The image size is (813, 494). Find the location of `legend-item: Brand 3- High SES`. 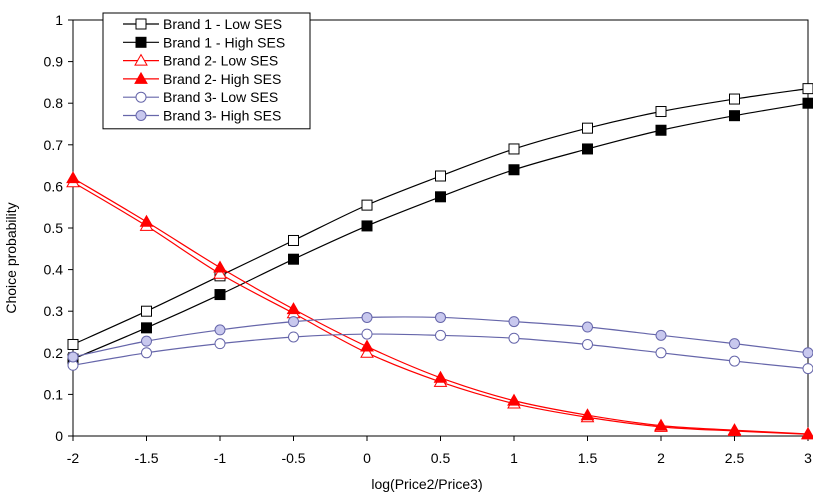

legend-item: Brand 3- High SES is located at coordinates (202, 116).